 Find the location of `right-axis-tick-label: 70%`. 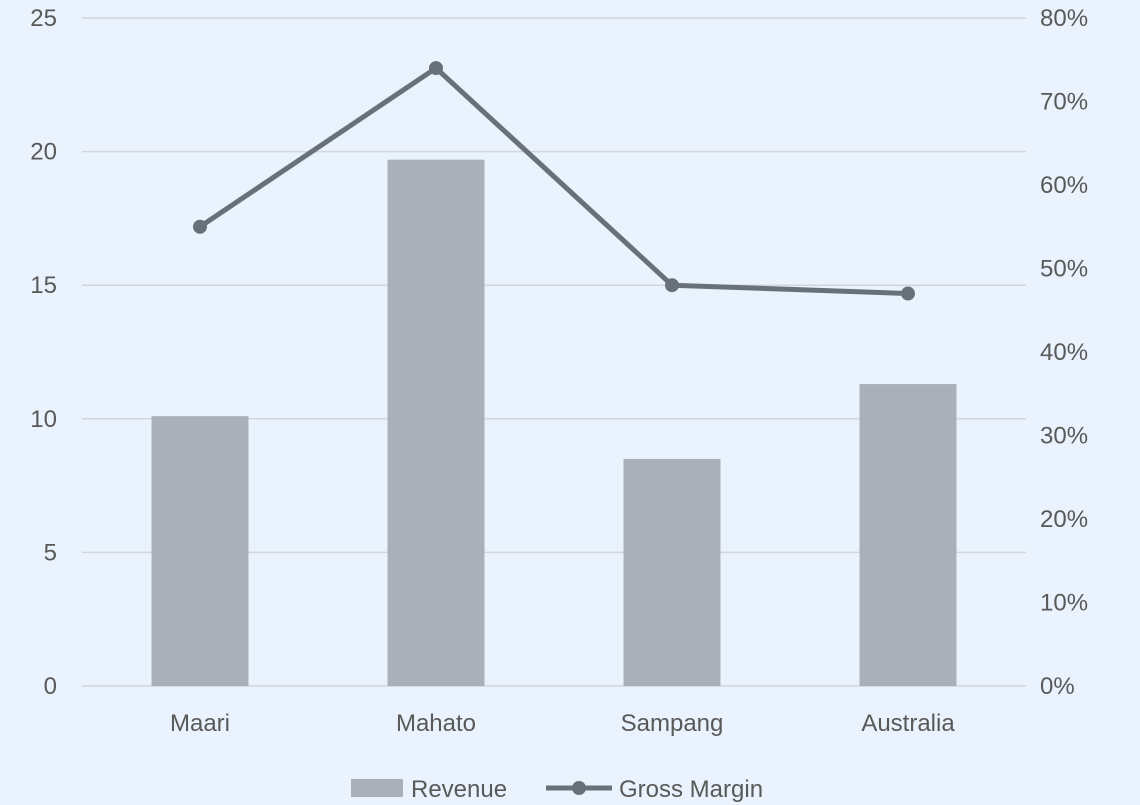

right-axis-tick-label: 70% is located at coordinates (1064, 102).